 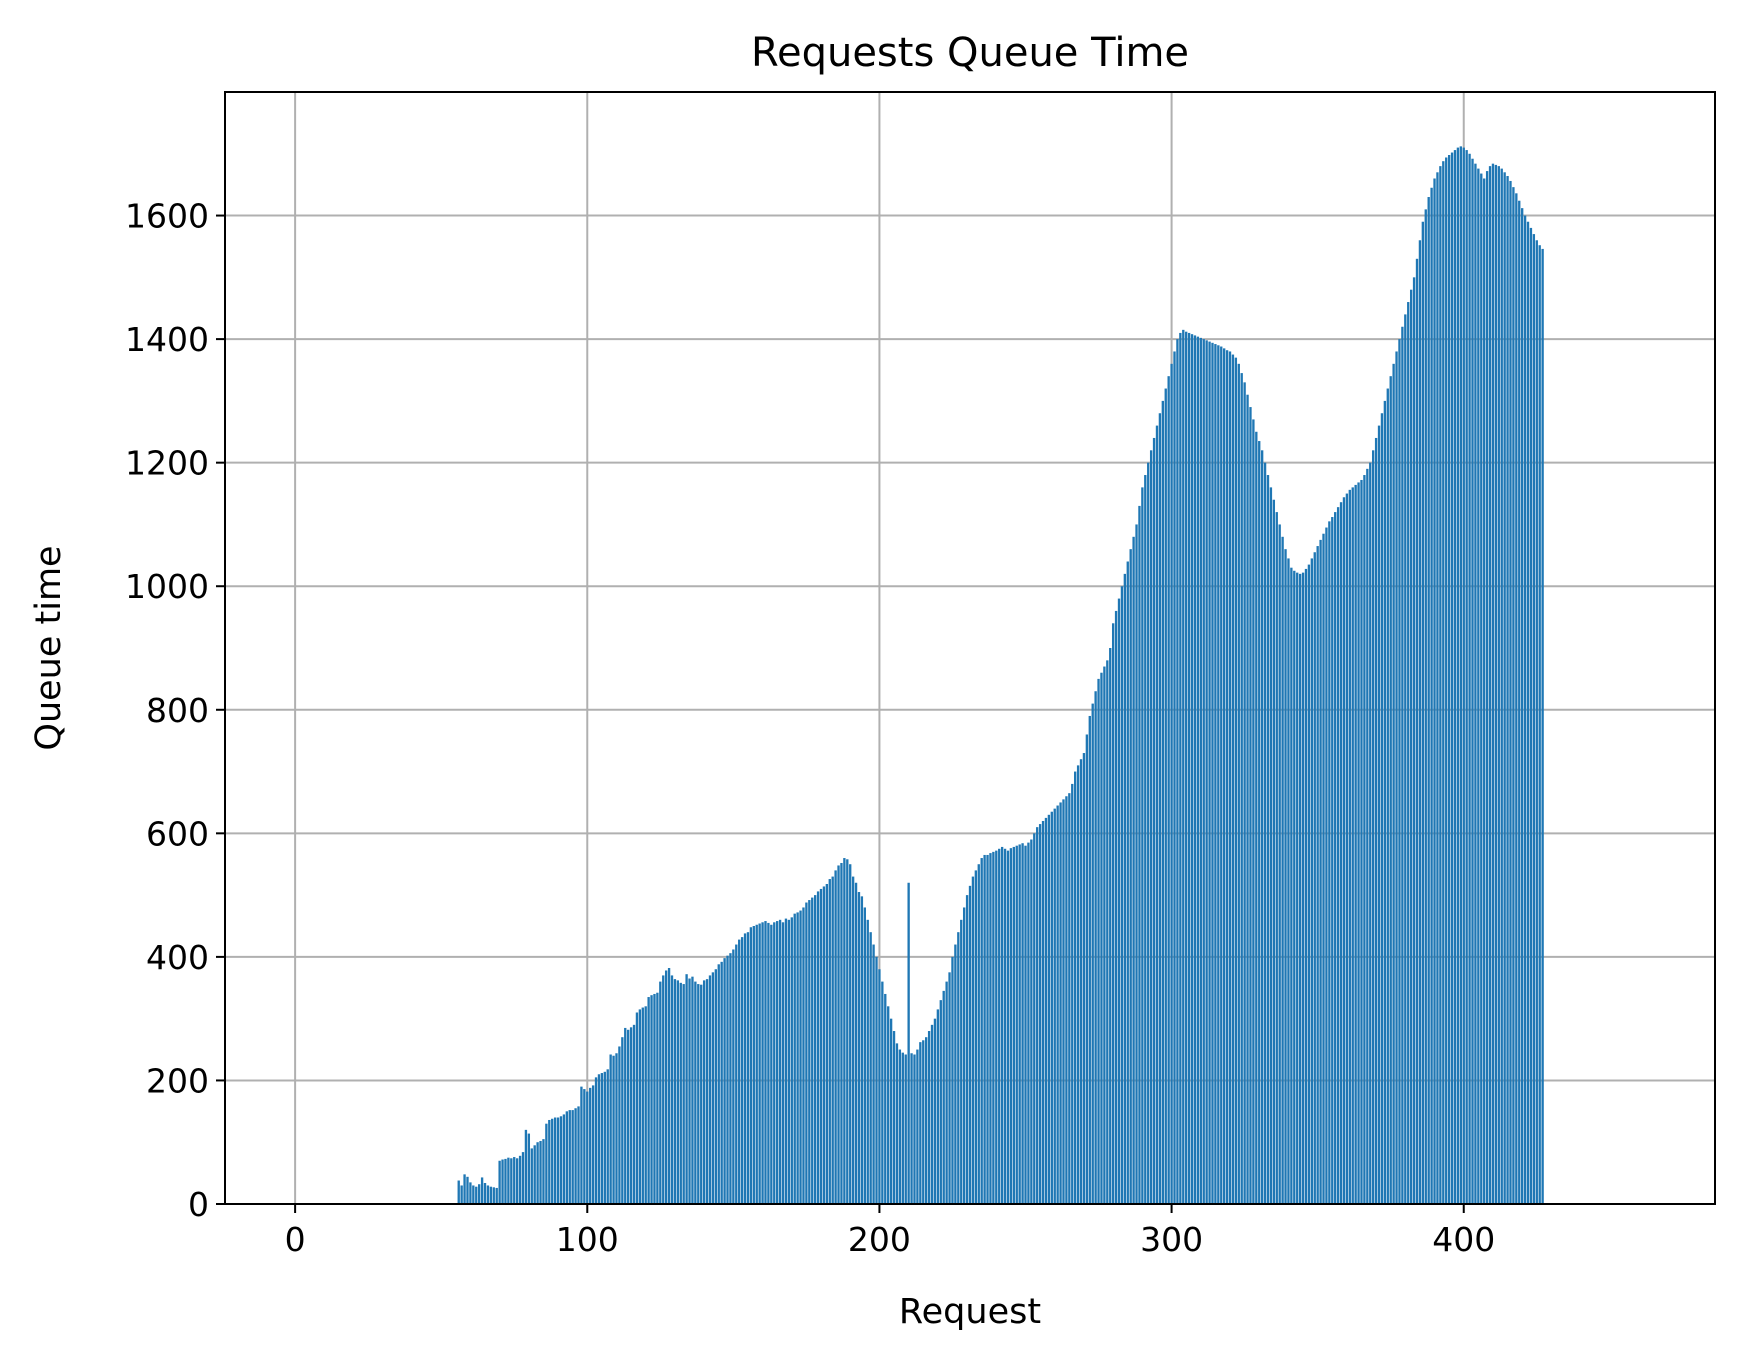 What do you see at coordinates (890, 1231) in the screenshot?
I see `x-axis-ticks: 0 100 200 300 400` at bounding box center [890, 1231].